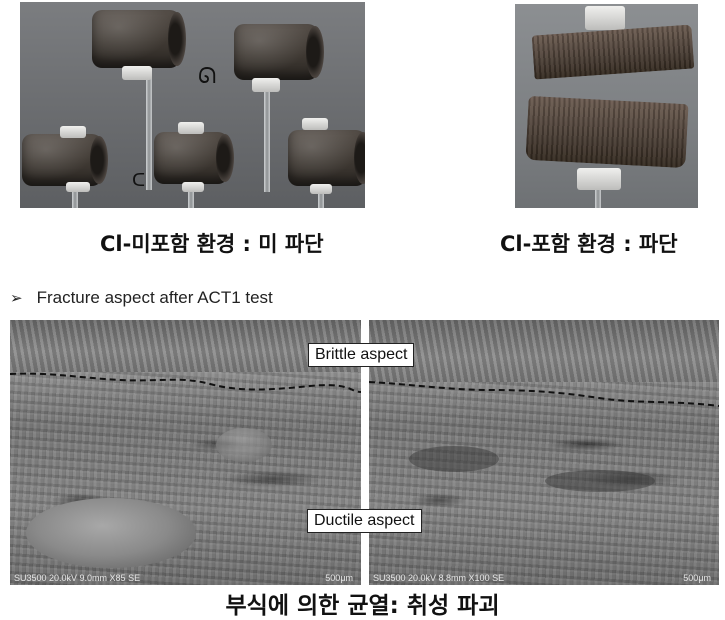 The image size is (725, 620). What do you see at coordinates (77, 578) in the screenshot?
I see `sem-info-text: SU3500 20.0kV 9.0mm X85 SE` at bounding box center [77, 578].